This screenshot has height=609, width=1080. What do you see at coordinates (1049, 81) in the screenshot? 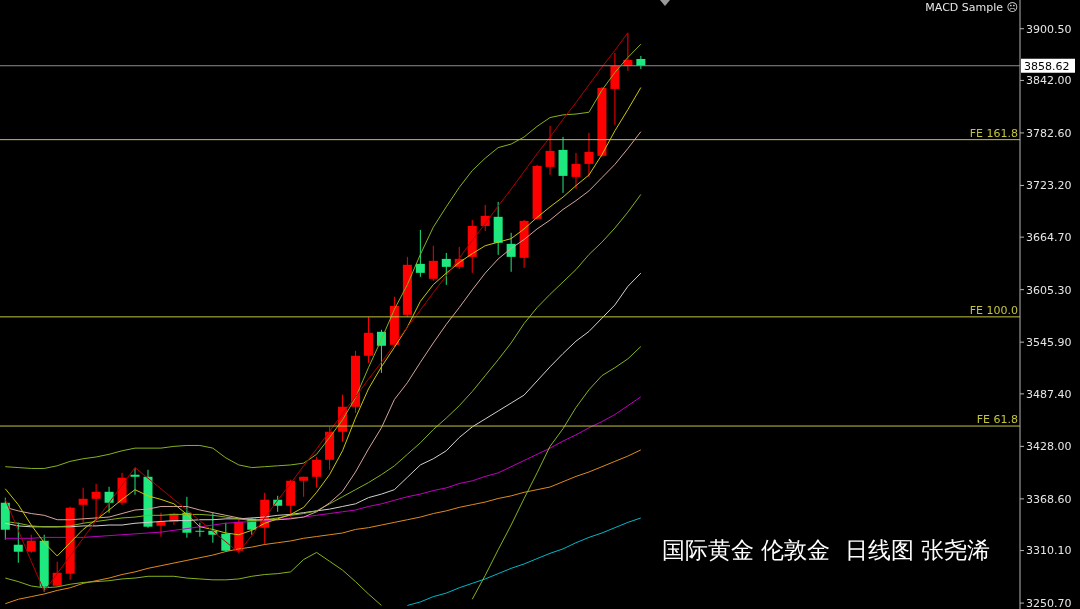
I see `y-tick-label: 3842.00` at bounding box center [1049, 81].